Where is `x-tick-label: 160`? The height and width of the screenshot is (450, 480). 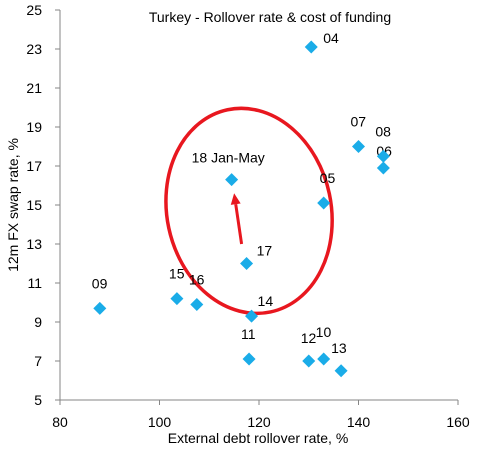 x-tick-label: 160 is located at coordinates (458, 422).